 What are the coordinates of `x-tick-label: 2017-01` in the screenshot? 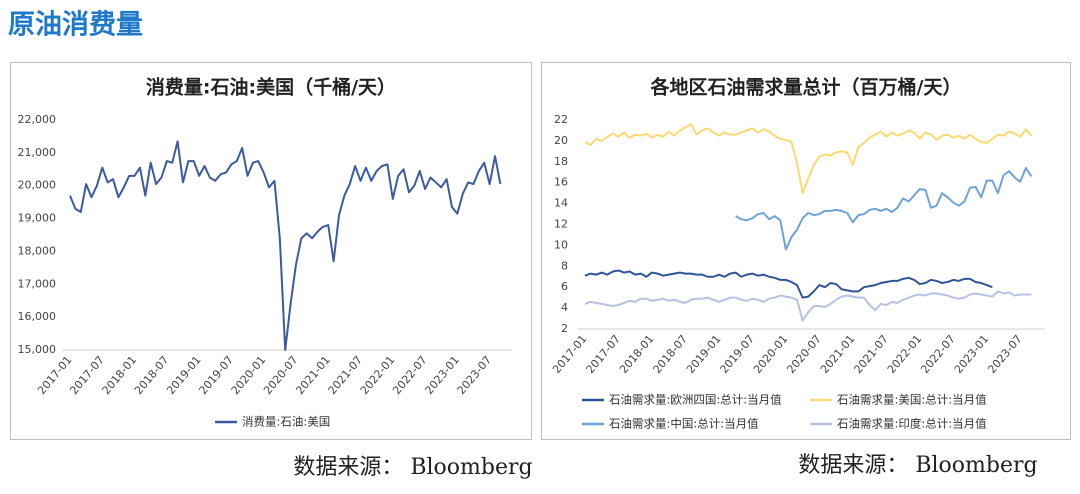 It's located at (570, 355).